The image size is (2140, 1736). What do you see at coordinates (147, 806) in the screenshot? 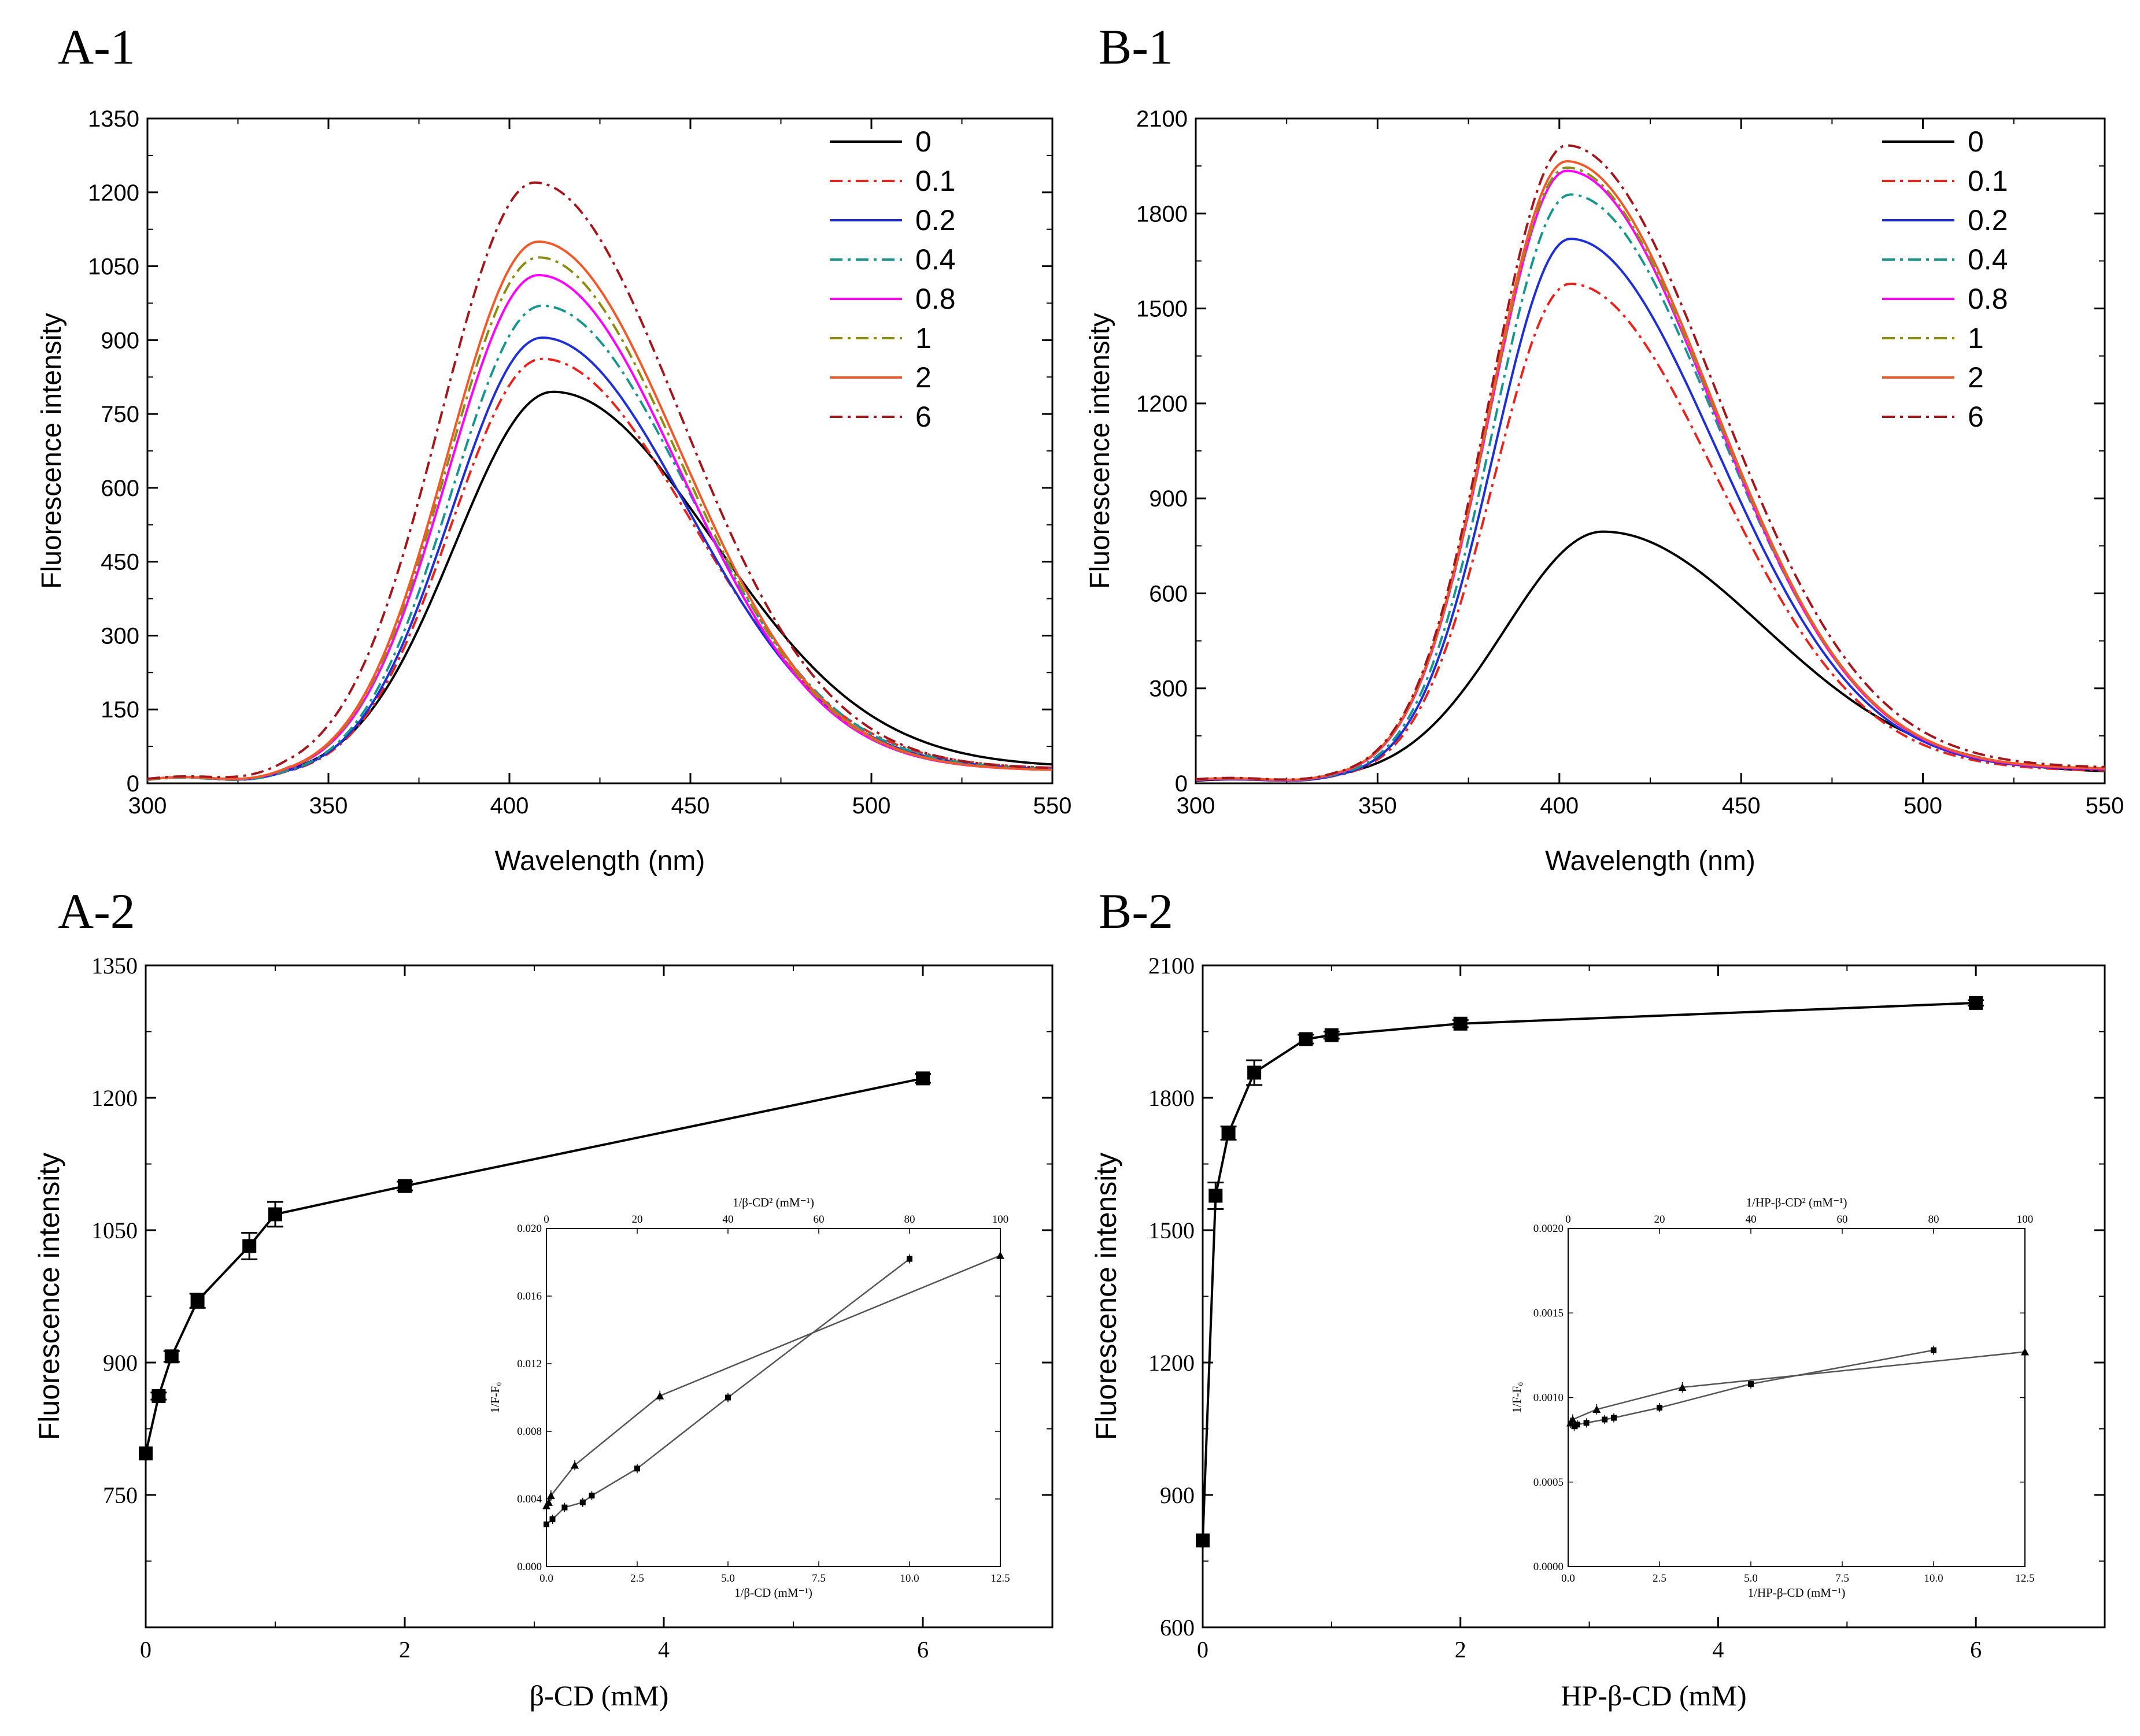
I see `a1-xtick-label: 300` at bounding box center [147, 806].